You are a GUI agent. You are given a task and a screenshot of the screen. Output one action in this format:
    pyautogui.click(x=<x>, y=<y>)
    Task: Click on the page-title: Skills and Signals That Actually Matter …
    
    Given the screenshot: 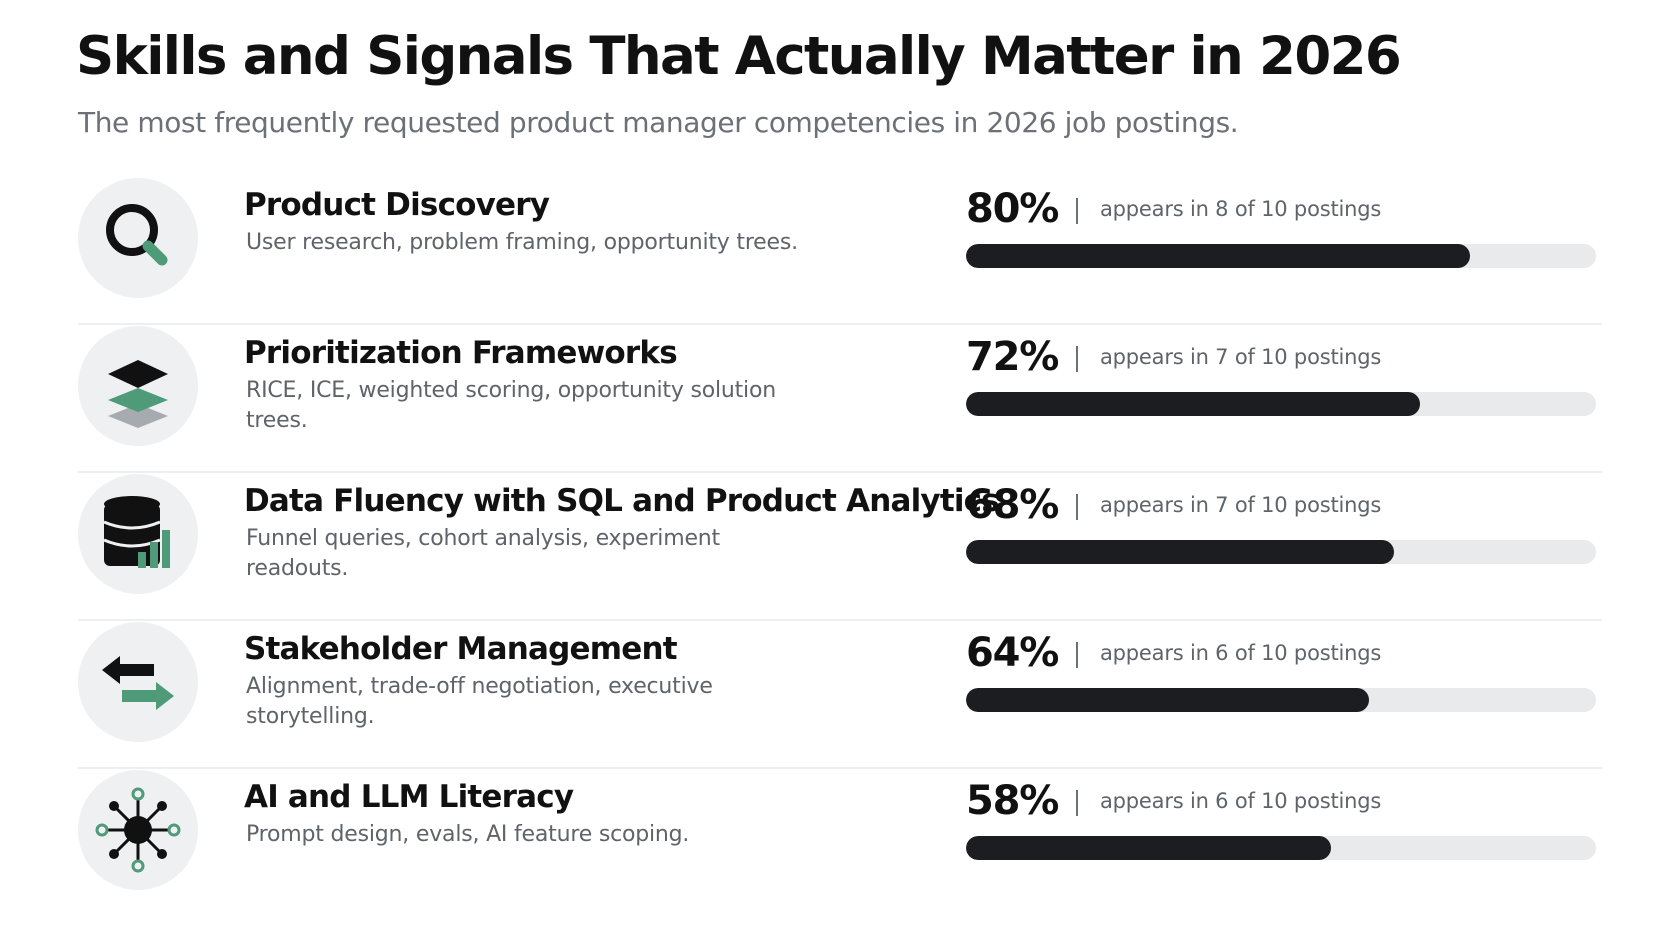 What is the action you would take?
    pyautogui.click(x=739, y=56)
    